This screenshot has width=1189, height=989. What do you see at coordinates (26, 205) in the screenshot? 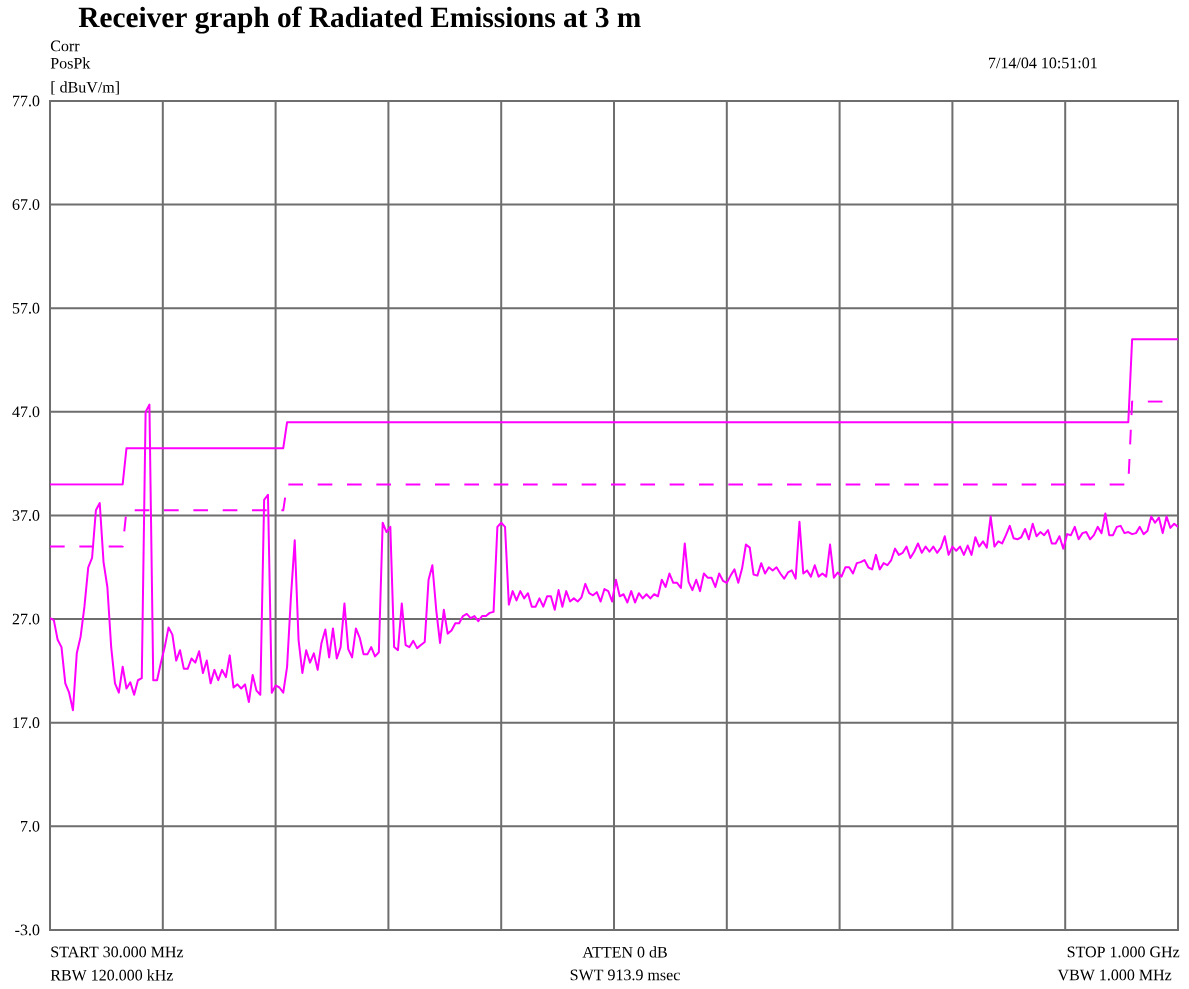
I see `y-tick-label: 67.0` at bounding box center [26, 205].